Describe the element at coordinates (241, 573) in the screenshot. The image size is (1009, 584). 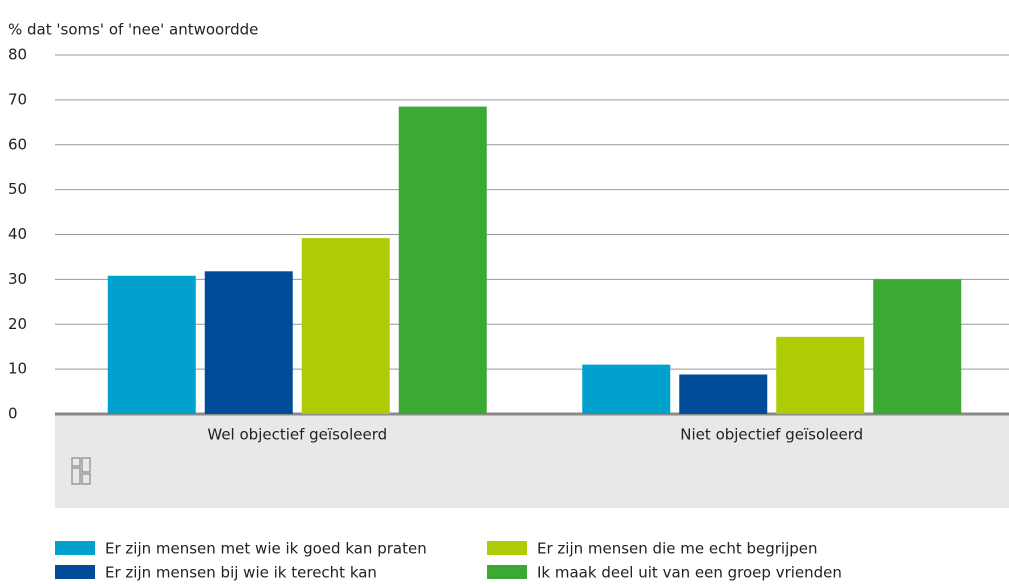
I see `legend-label: Er zijn mensen bij wie ik terecht kan` at that location.